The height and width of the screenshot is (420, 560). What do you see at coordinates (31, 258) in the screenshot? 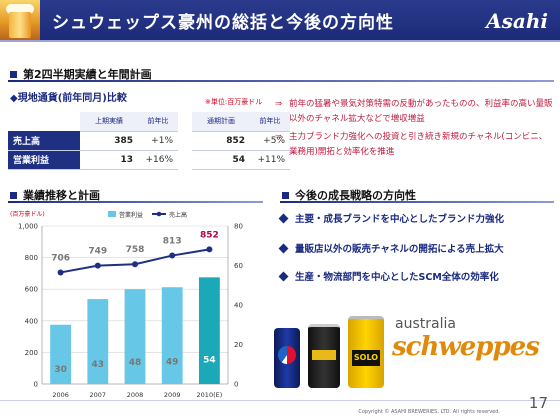
I see `left-tick-label: 800` at bounding box center [31, 258].